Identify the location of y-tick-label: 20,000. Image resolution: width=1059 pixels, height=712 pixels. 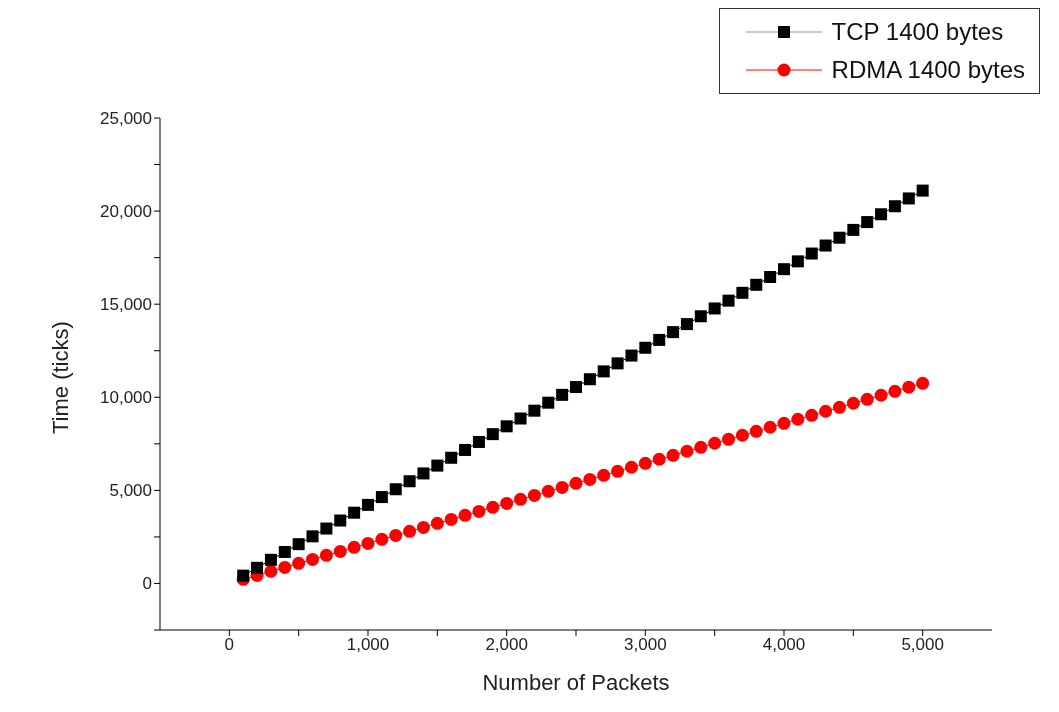
(126, 212).